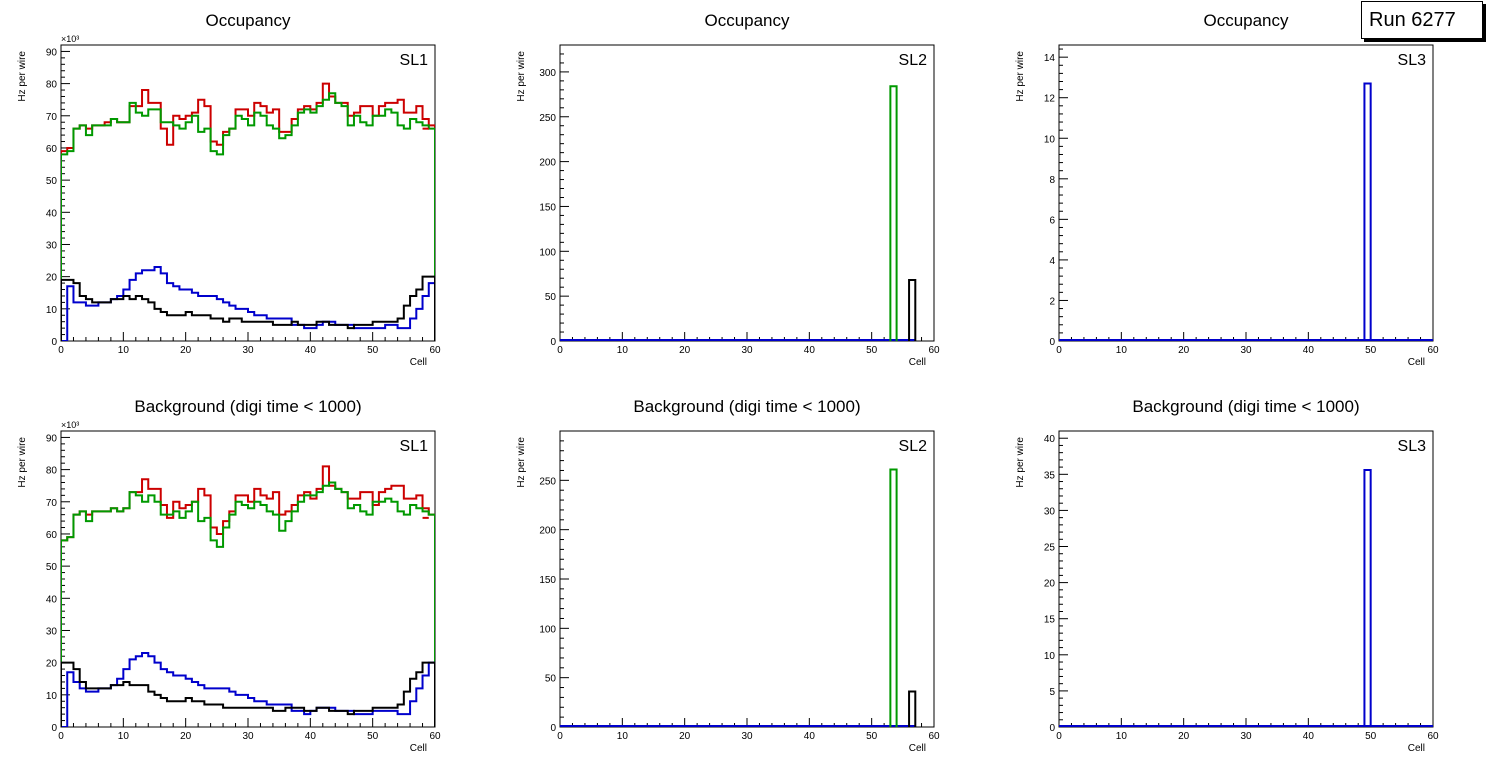 Image resolution: width=1496 pixels, height=772 pixels. I want to click on y-tick-label: 70, so click(52, 503).